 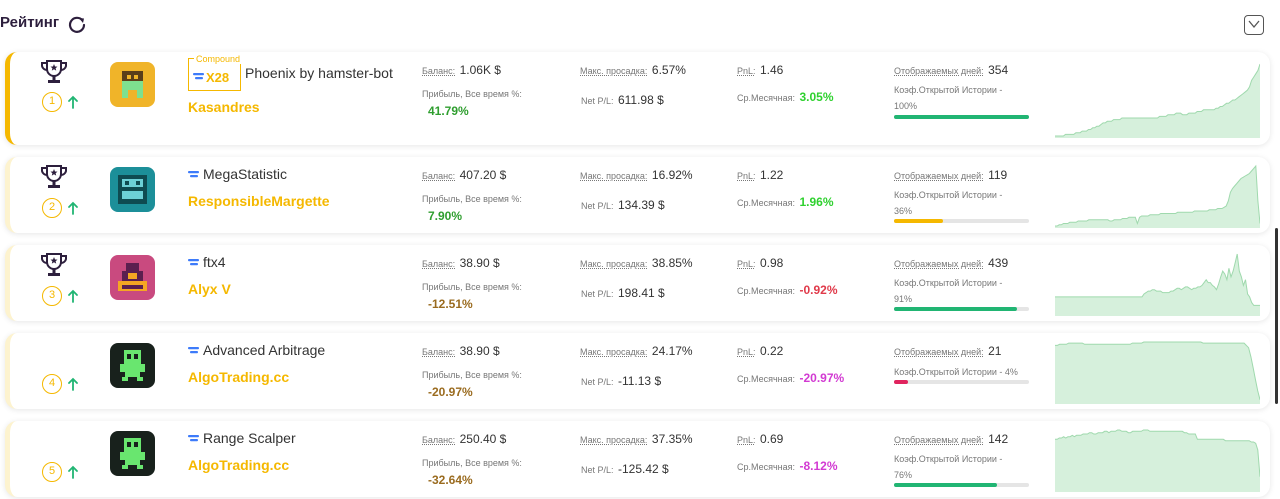 I want to click on profit-value: -20.97%, so click(x=450, y=392).